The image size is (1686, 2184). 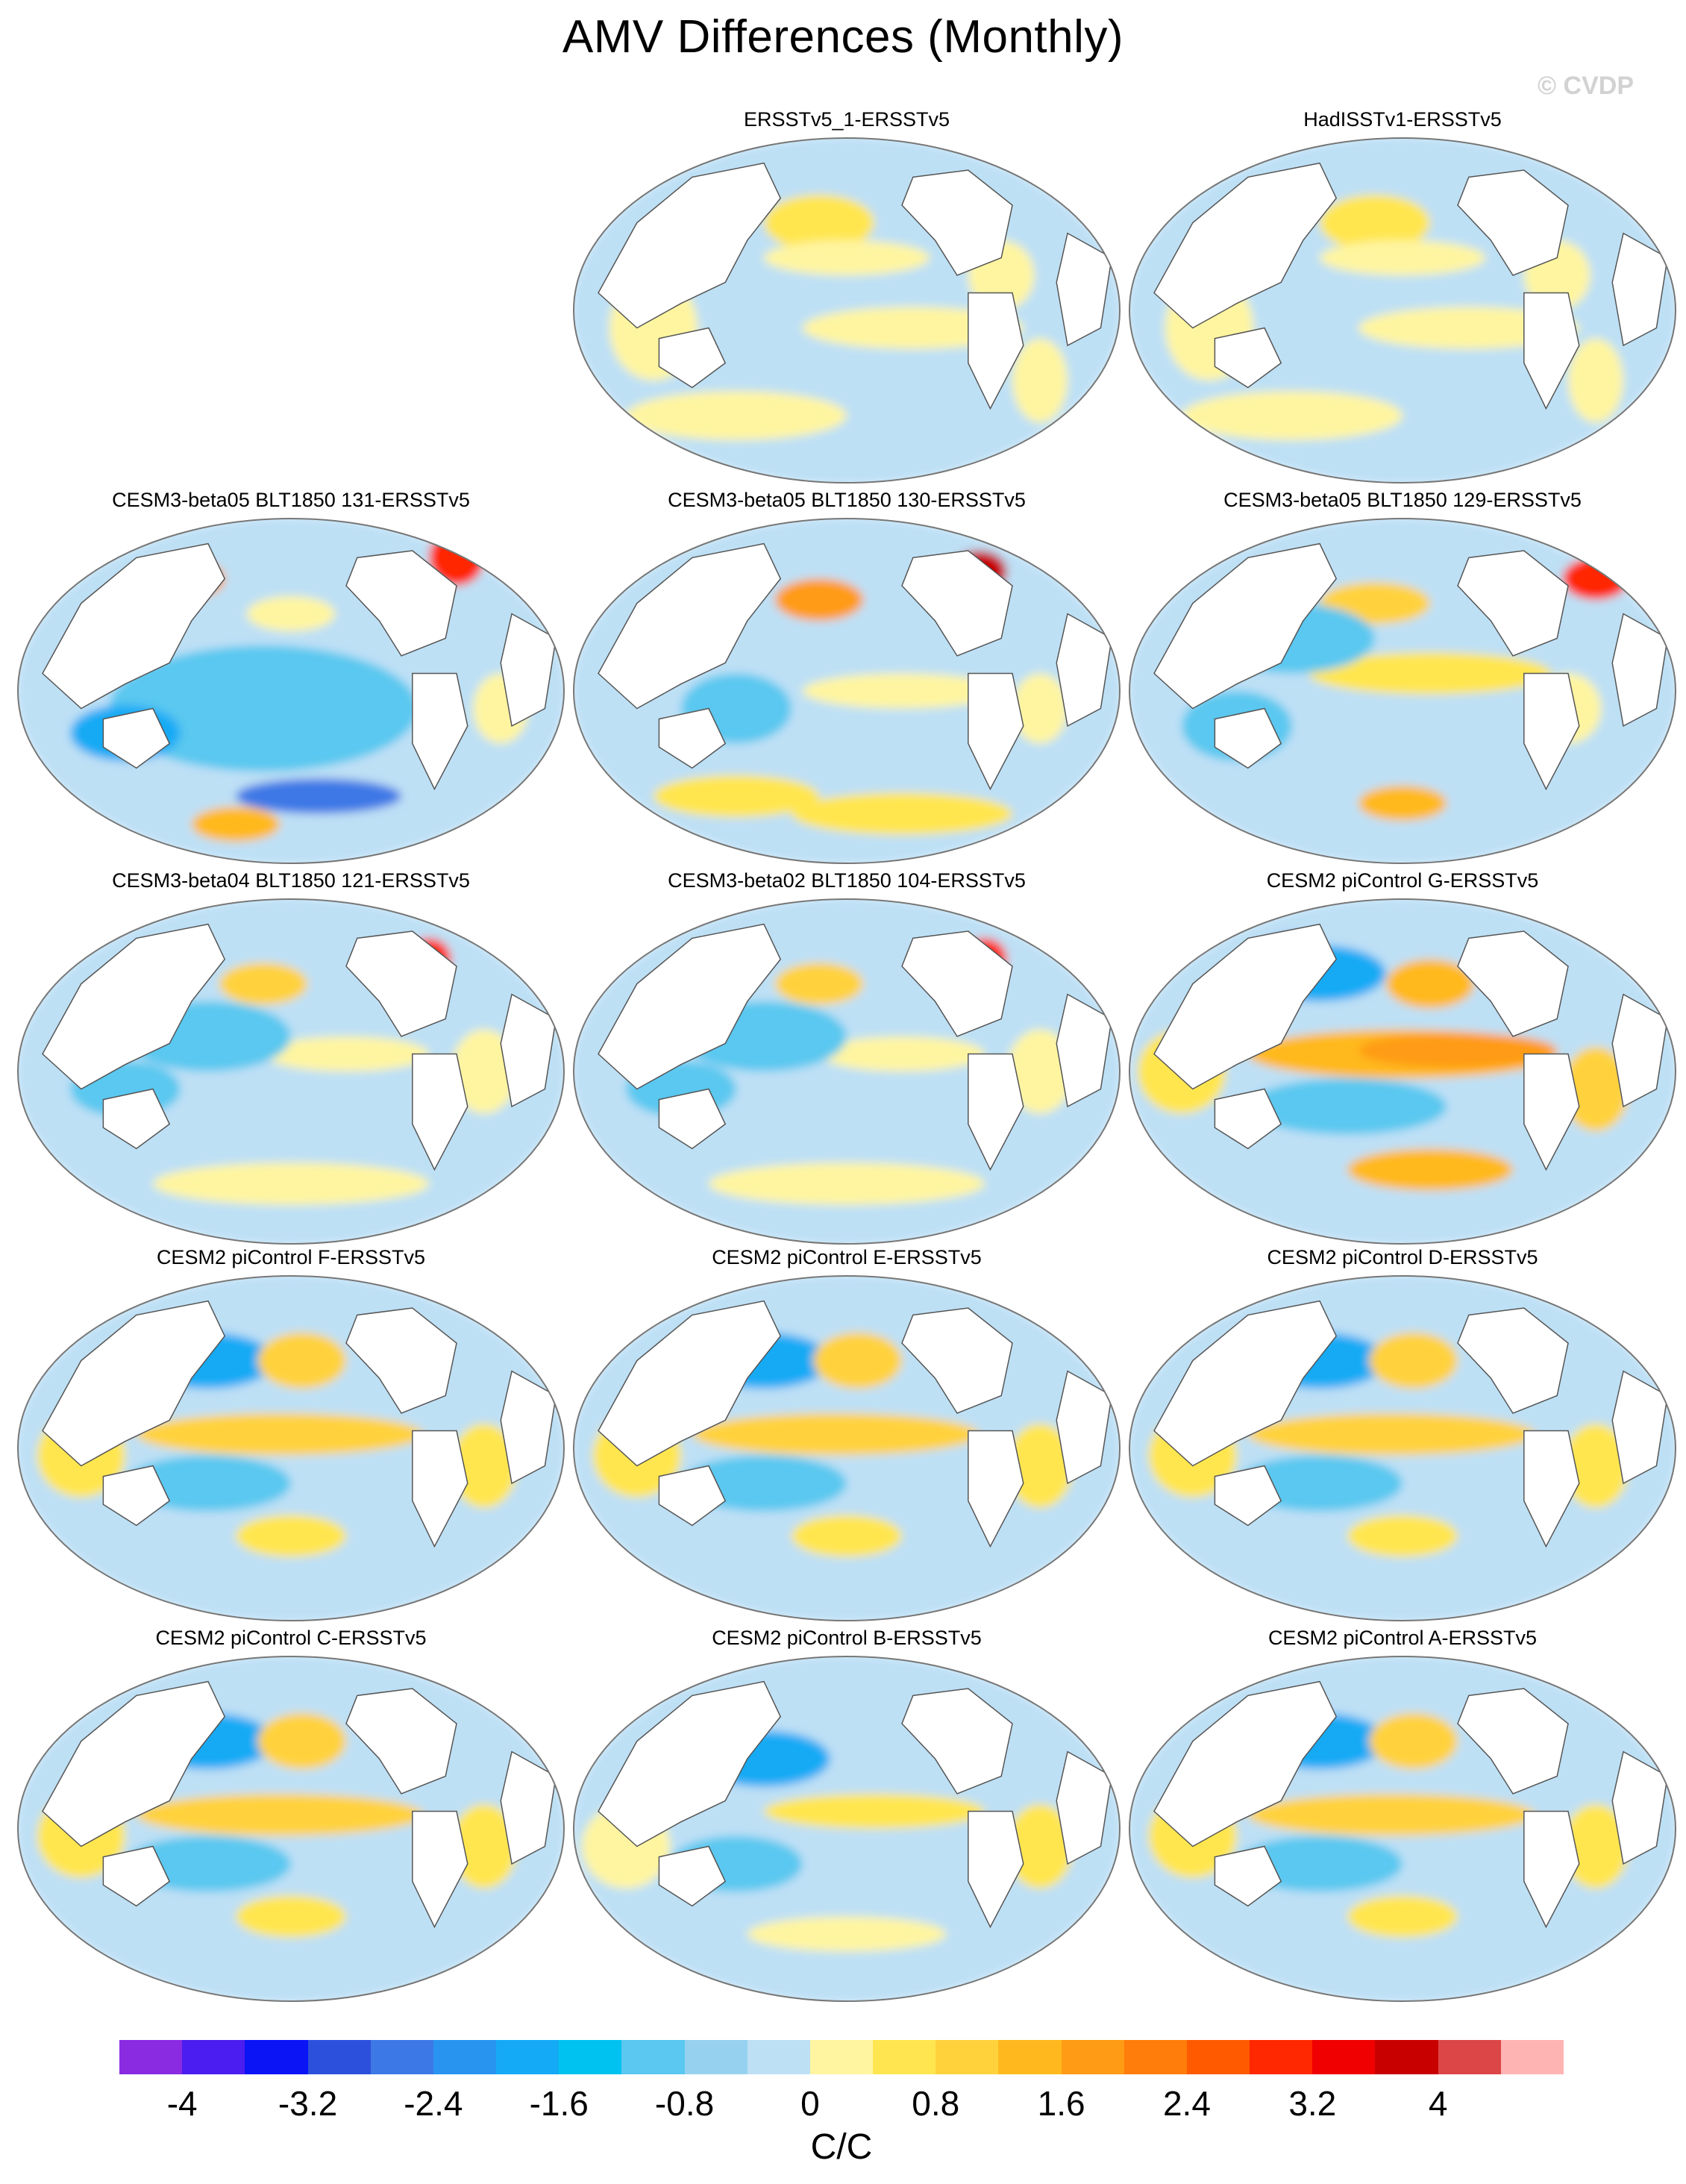 I want to click on panel-title: HadISSTv1-ERSSTv5, so click(x=1402, y=119).